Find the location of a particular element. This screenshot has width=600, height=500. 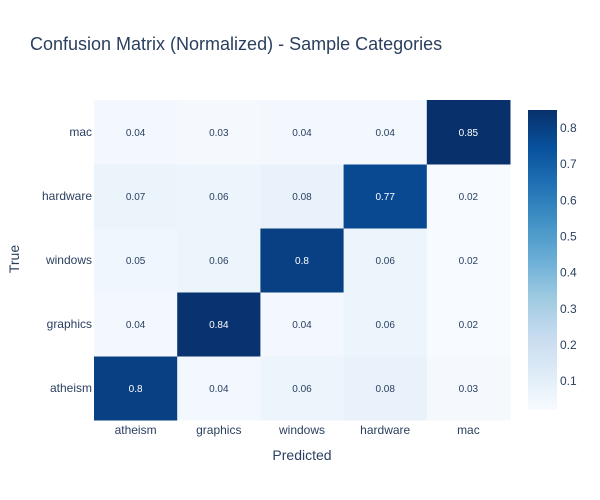

colorbar-tick-label: 0.4 is located at coordinates (568, 273).